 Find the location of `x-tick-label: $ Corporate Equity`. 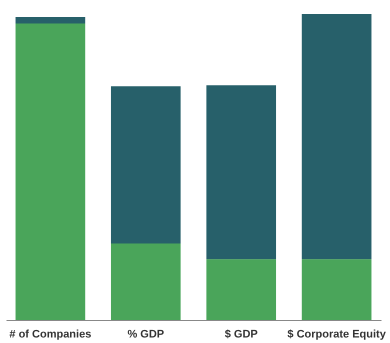

x-tick-label: $ Corporate Equity is located at coordinates (337, 334).